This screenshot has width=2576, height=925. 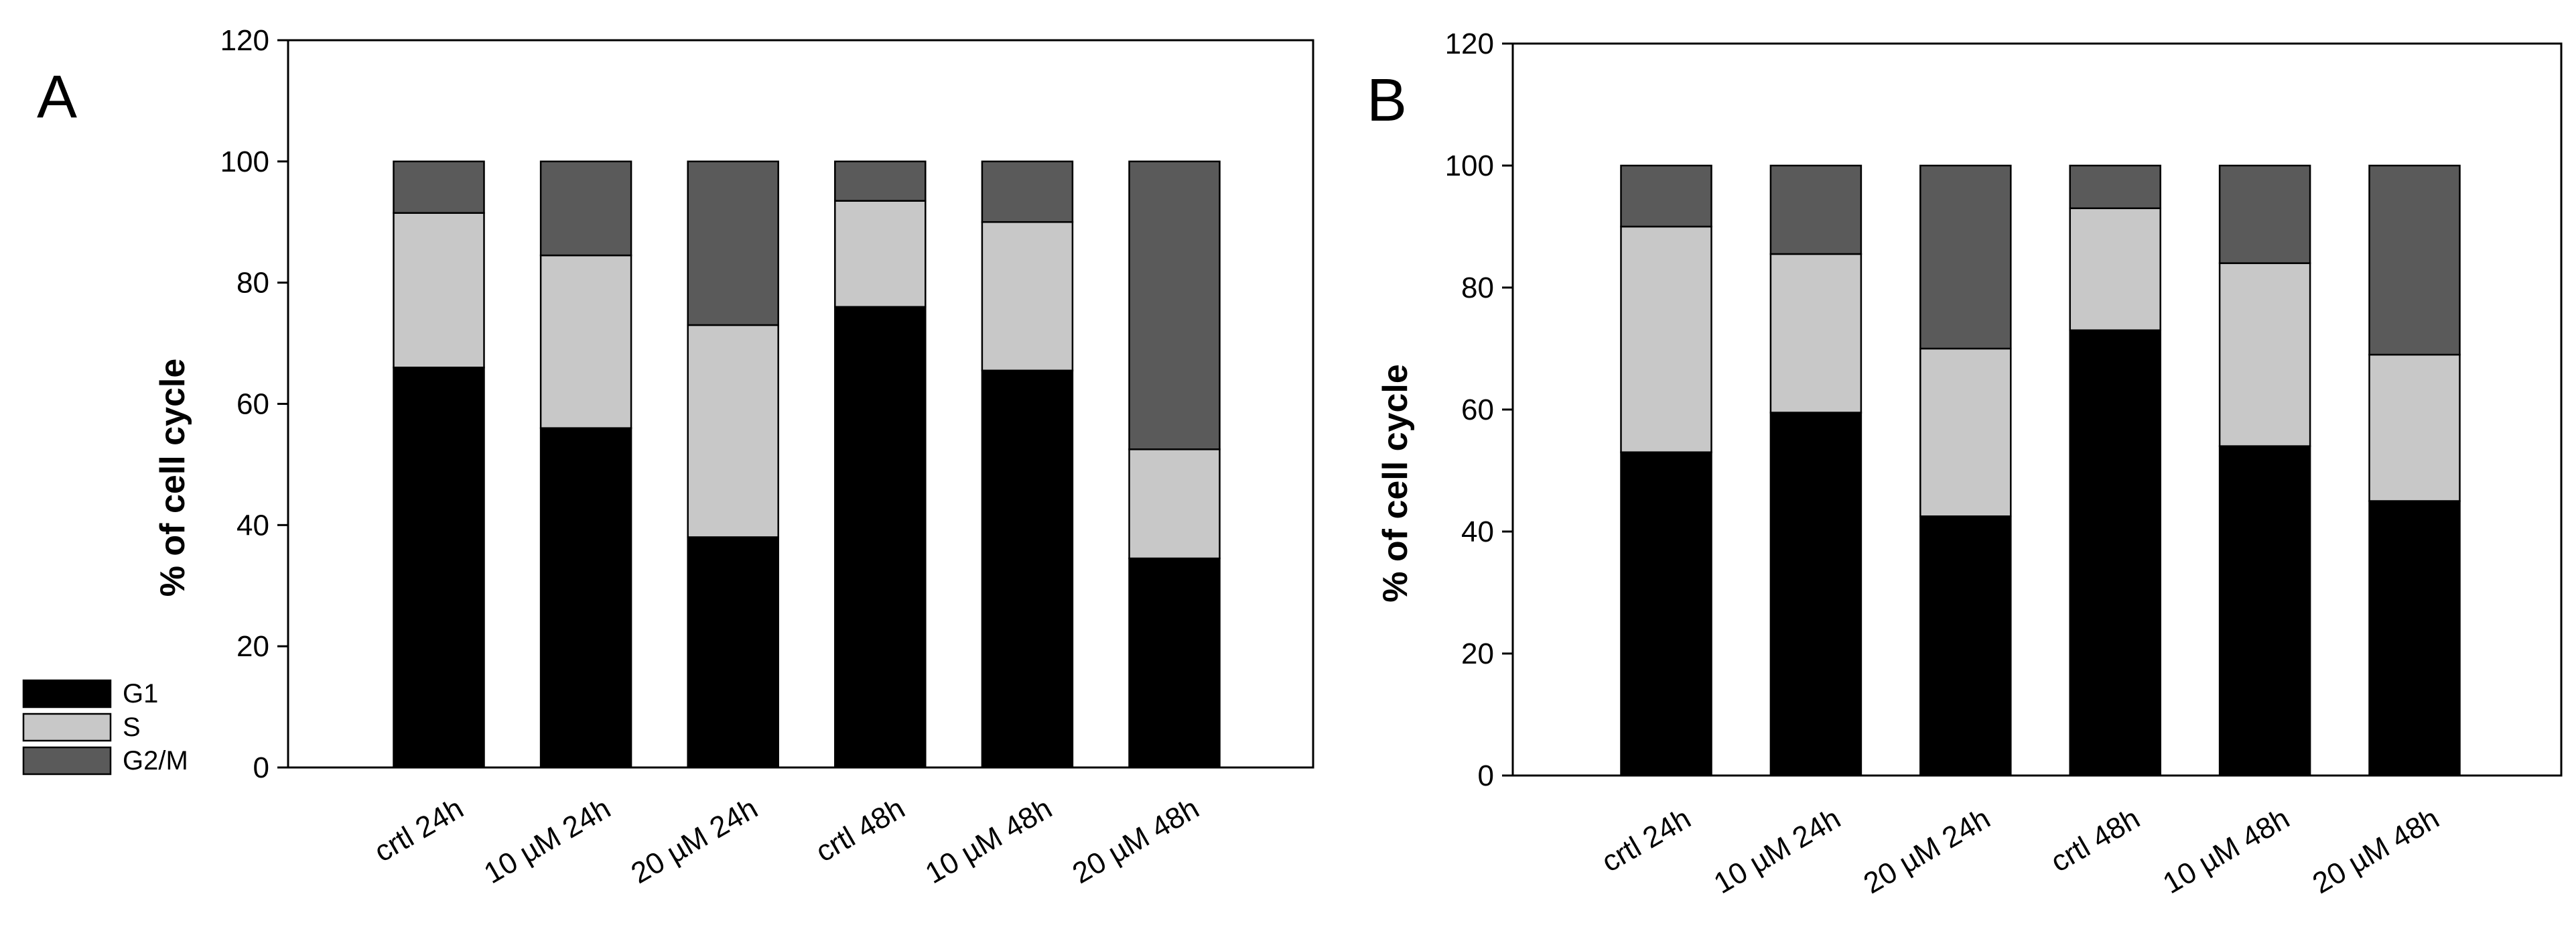 I want to click on panel-a-y-tick-label: 80, so click(x=253, y=283).